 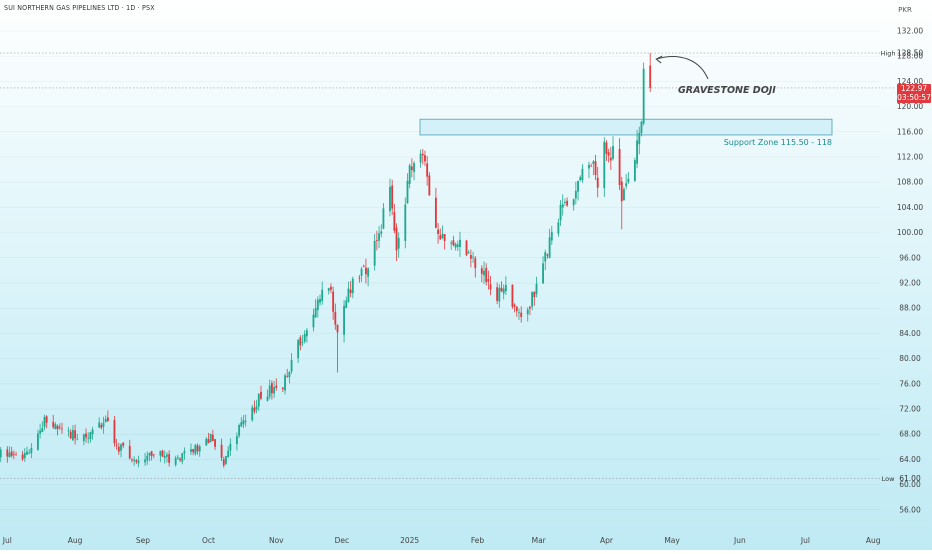 I want to click on time-tick-label: Mar, so click(x=539, y=540).